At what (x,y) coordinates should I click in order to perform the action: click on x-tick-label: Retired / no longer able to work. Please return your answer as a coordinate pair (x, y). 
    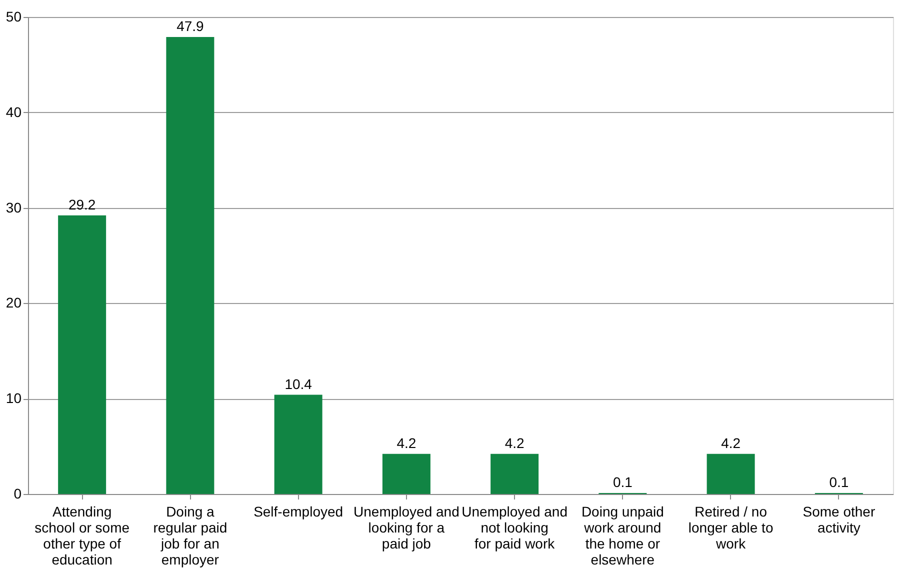
    Looking at the image, I should click on (731, 528).